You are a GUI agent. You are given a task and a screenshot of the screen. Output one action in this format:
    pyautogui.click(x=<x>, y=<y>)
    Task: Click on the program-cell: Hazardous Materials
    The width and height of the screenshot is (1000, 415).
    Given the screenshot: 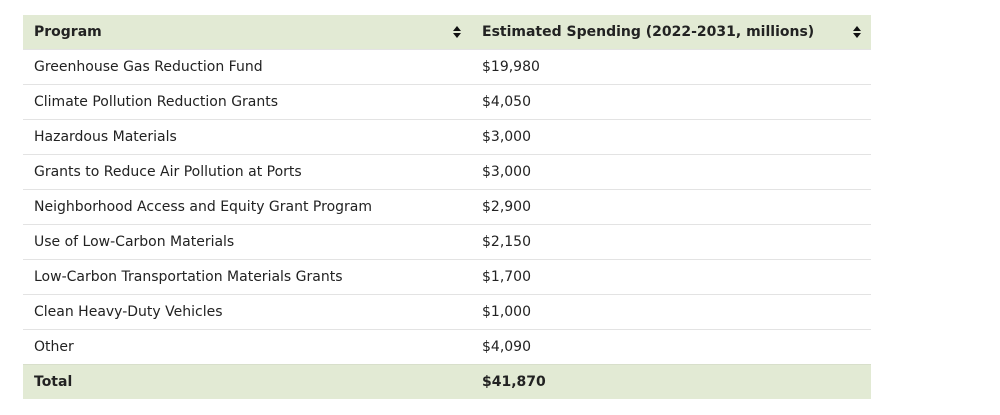 What is the action you would take?
    pyautogui.click(x=247, y=137)
    